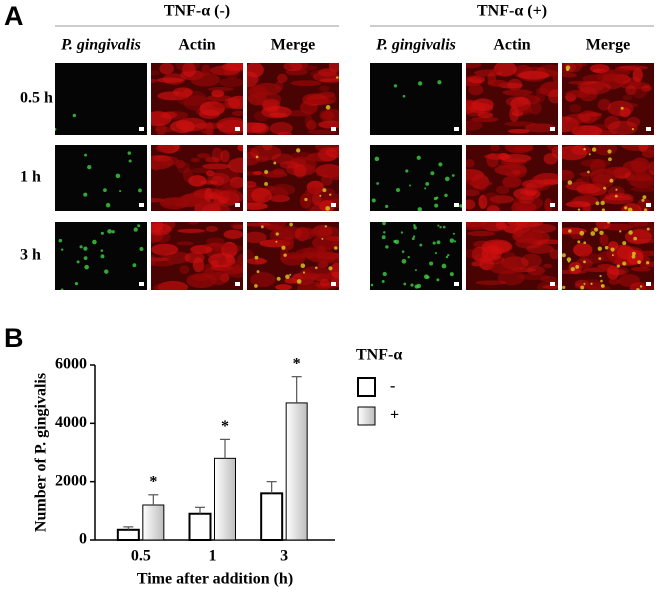  I want to click on x-axis-label: Time after addition (h), so click(215, 579).